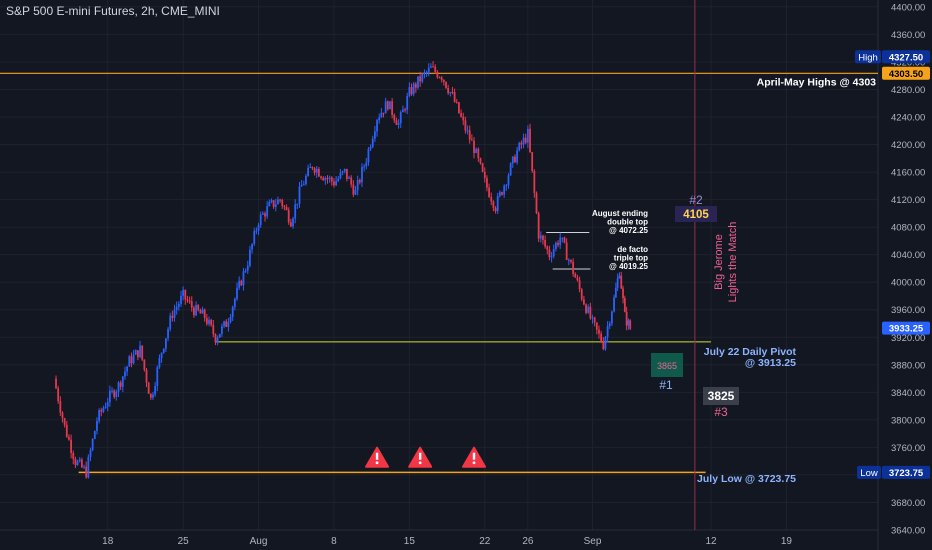 The width and height of the screenshot is (932, 550). I want to click on low-tag-bg, so click(869, 472).